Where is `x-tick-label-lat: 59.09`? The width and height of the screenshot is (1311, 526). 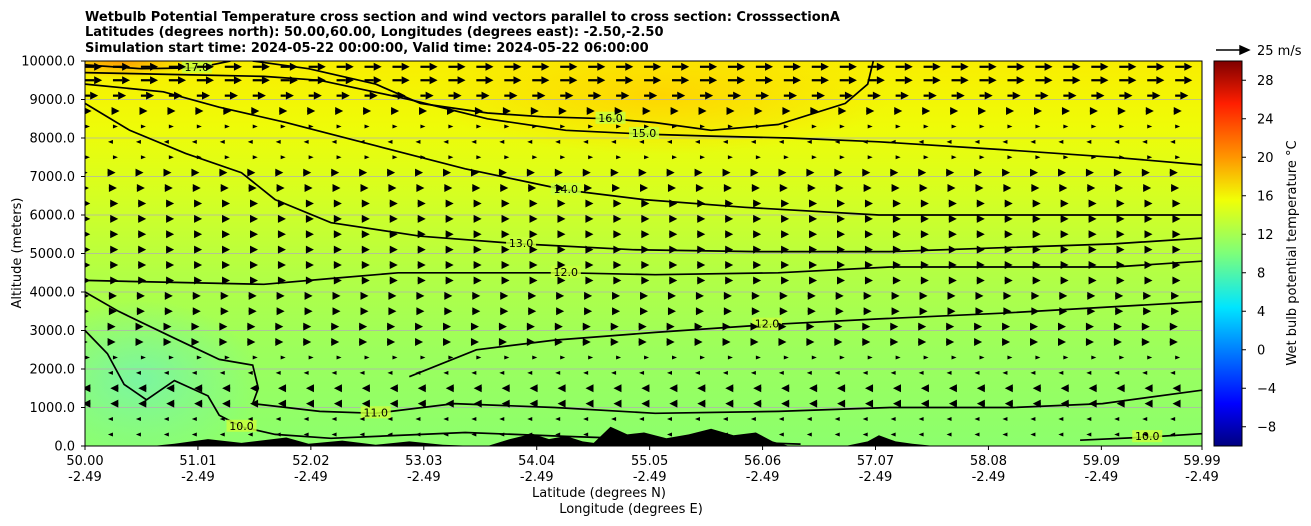 x-tick-label-lat: 59.09 is located at coordinates (1101, 461).